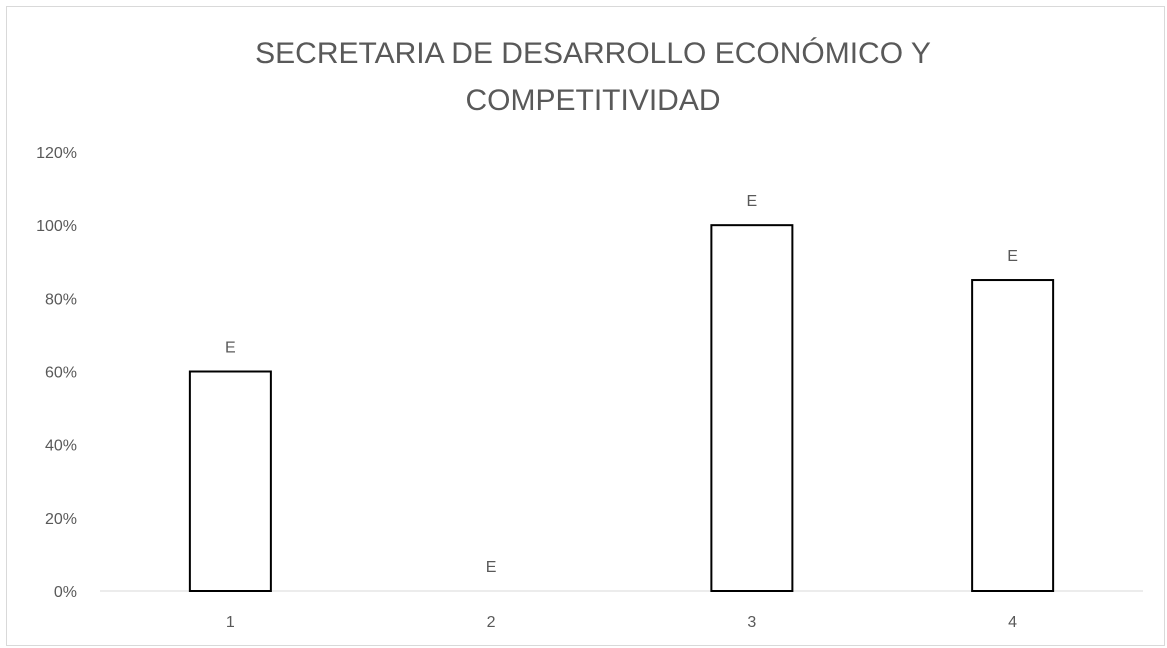 The width and height of the screenshot is (1167, 648). I want to click on y-tick-label: 60%, so click(61, 373).